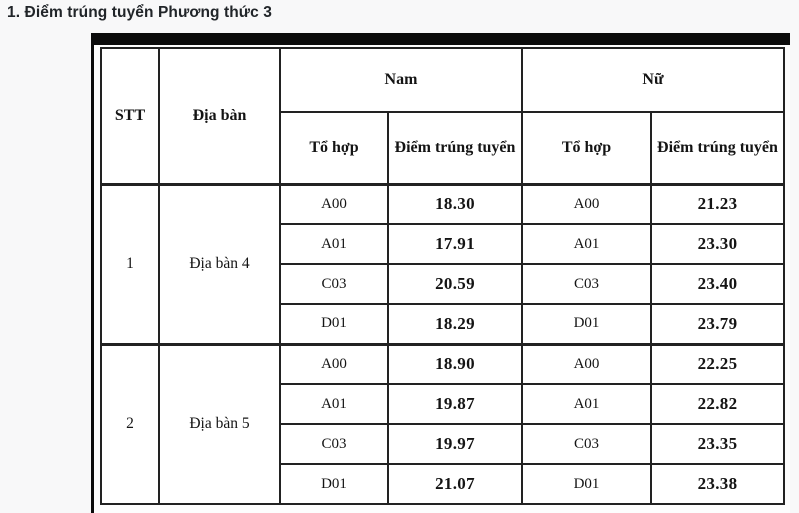  I want to click on table-row: A01 19.87 A01 22.82, so click(443, 404).